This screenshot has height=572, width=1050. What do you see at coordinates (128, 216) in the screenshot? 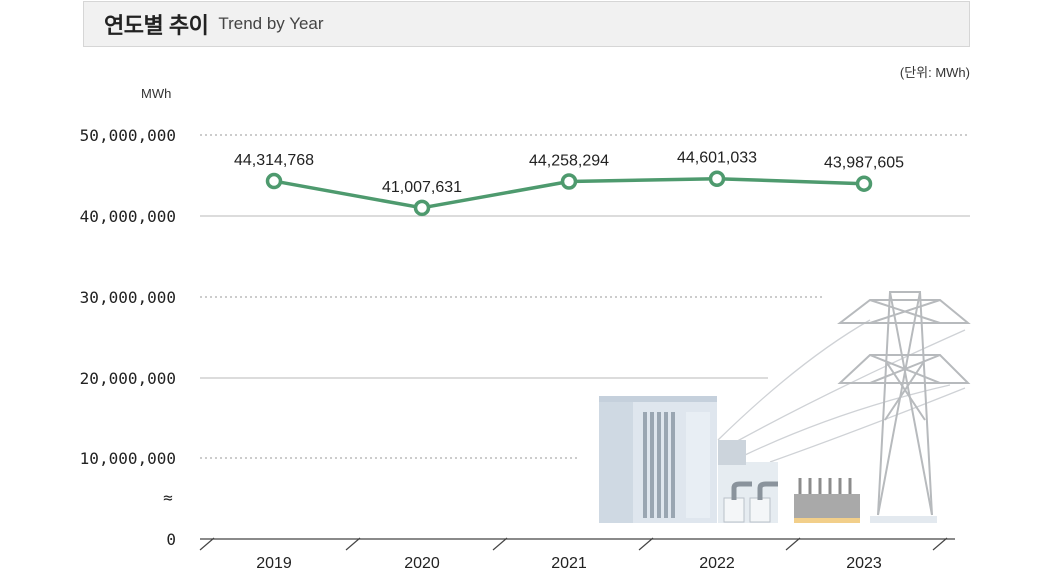
I see `y-tick-label: 40,000,000` at bounding box center [128, 216].